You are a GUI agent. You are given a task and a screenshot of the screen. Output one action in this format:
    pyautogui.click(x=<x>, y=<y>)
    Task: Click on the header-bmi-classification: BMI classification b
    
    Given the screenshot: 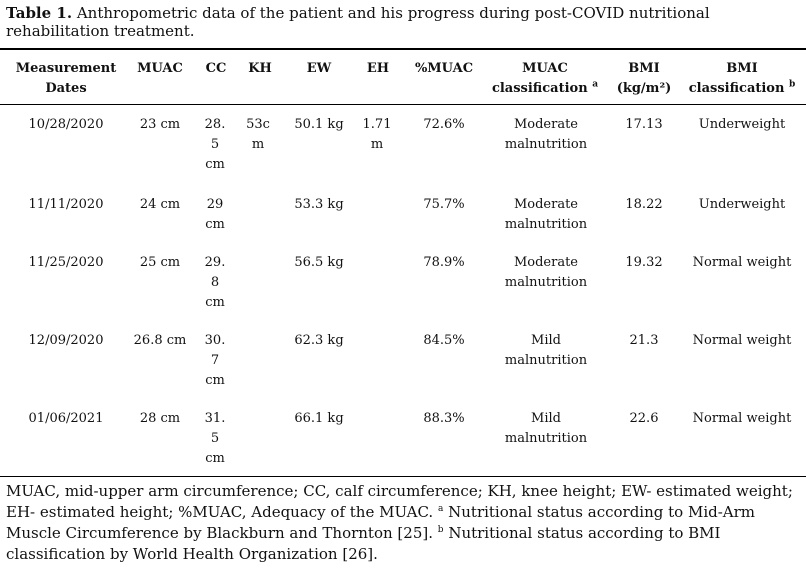 What is the action you would take?
    pyautogui.click(x=742, y=79)
    